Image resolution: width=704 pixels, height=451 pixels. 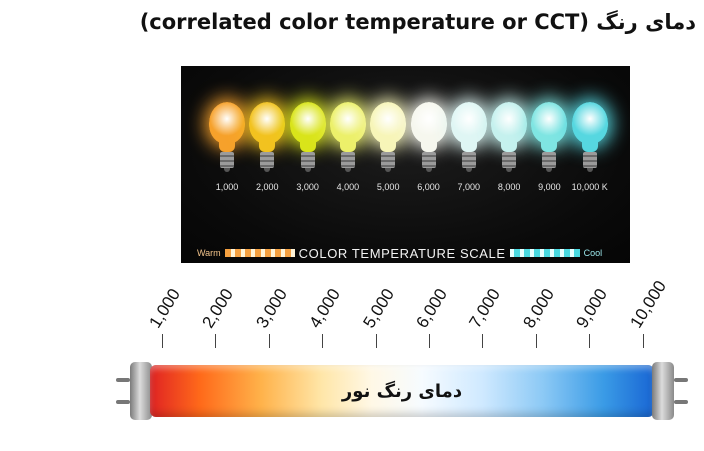 What do you see at coordinates (227, 187) in the screenshot?
I see `bulb-temperature-label: 1,000` at bounding box center [227, 187].